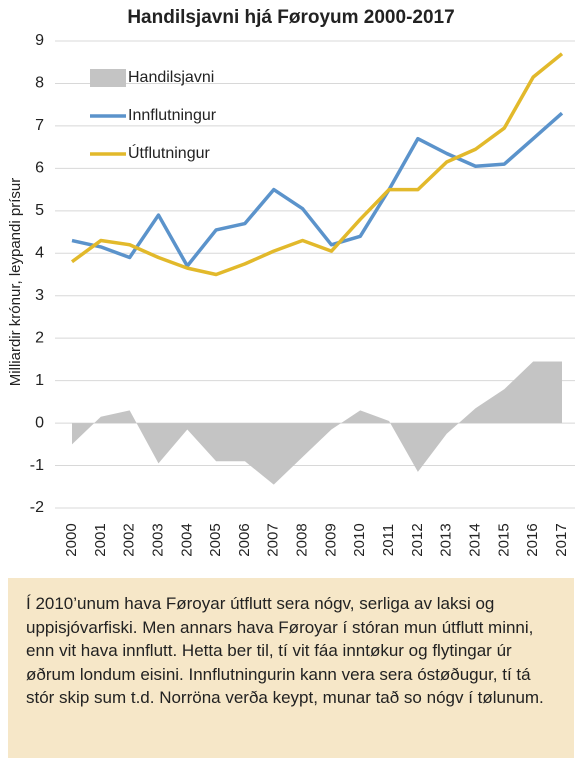  Describe the element at coordinates (39, 83) in the screenshot. I see `y-tick-label: 8` at that location.